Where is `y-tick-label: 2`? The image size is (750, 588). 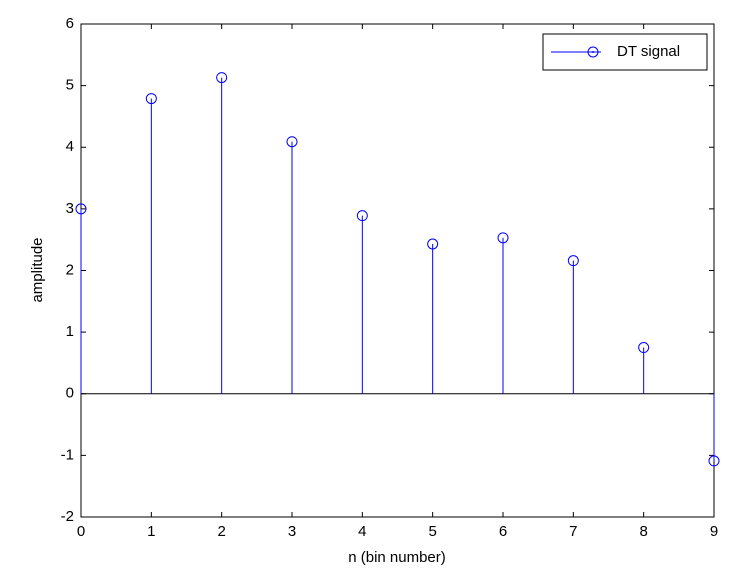 y-tick-label: 2 is located at coordinates (70, 269).